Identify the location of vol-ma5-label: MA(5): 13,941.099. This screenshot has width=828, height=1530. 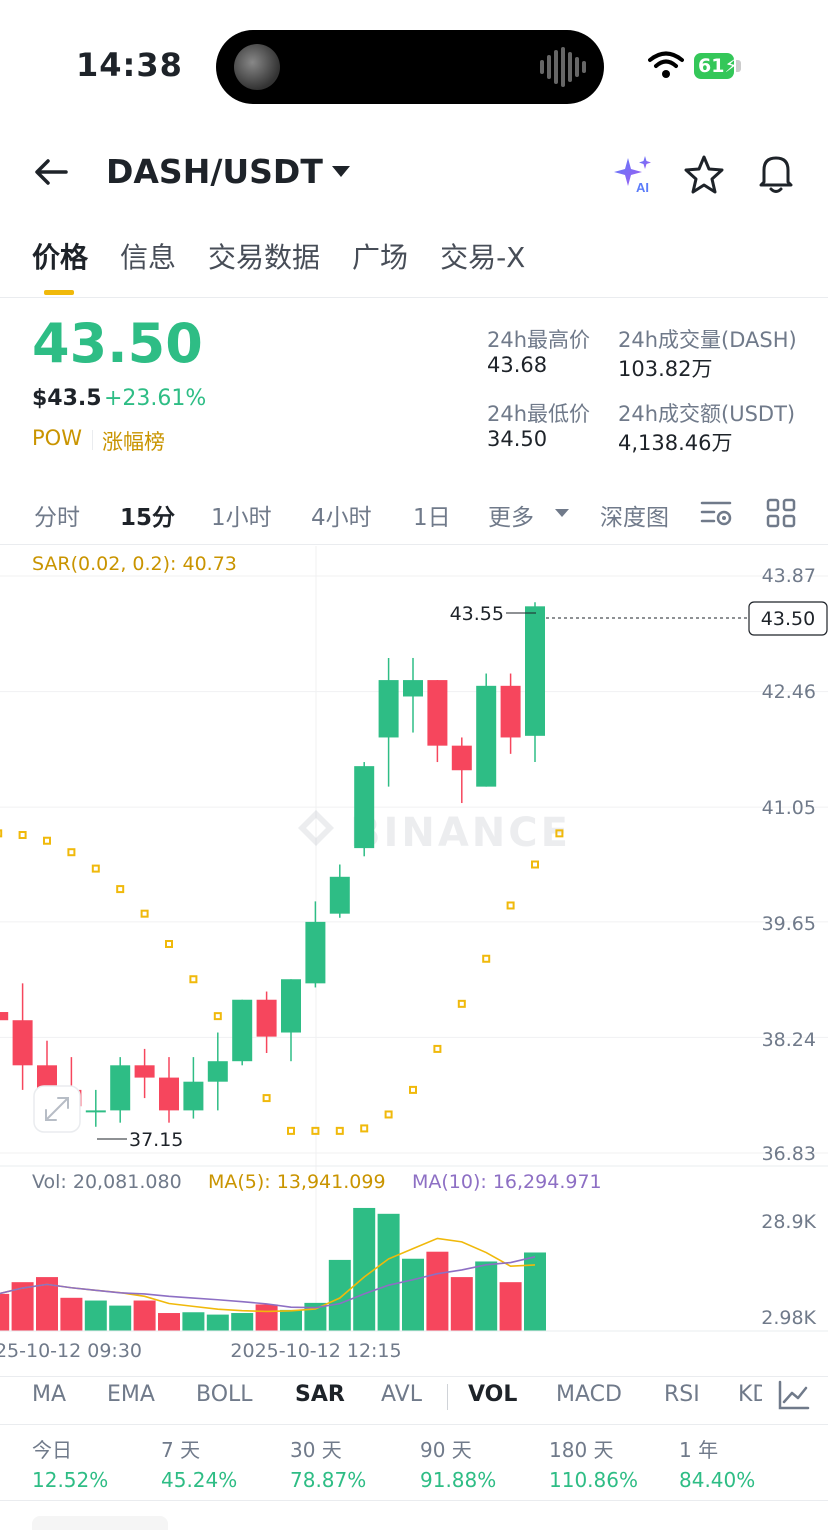
(297, 1182).